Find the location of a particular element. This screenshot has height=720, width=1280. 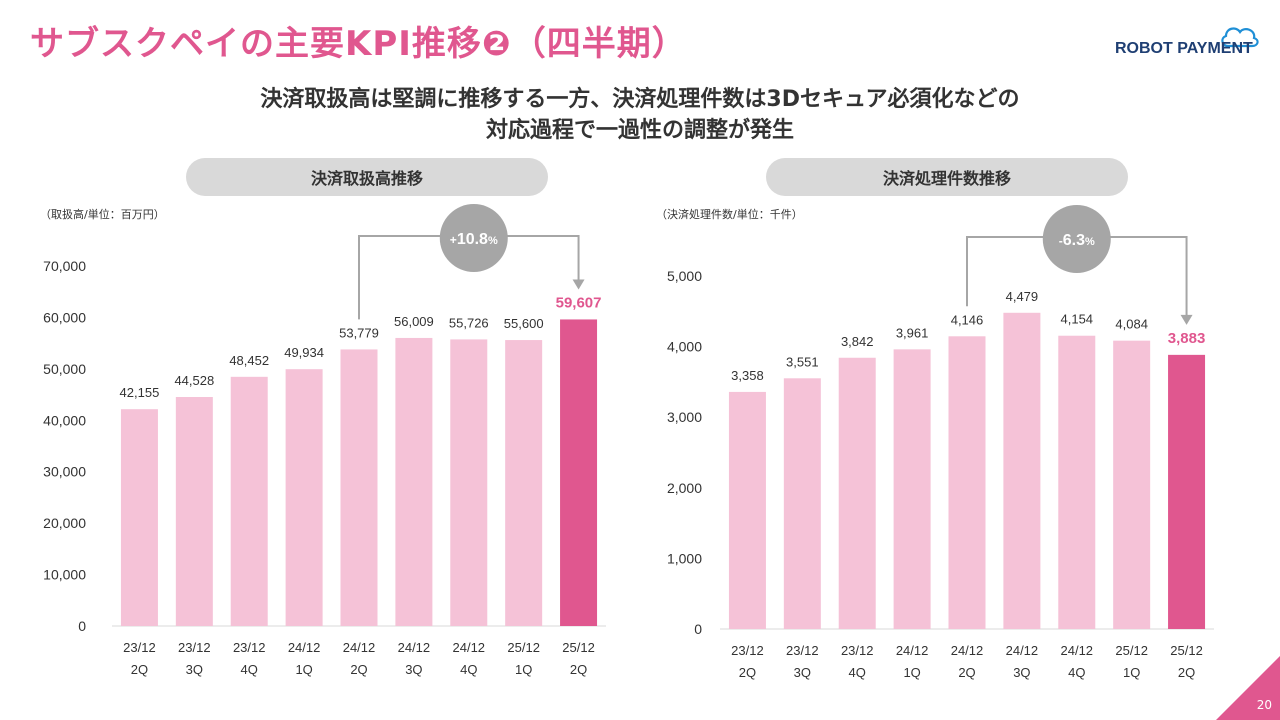

subtitle-line-1: 決済取扱高は堅調に推移する一方、決済処理件数は3Dセキュア必須化などの is located at coordinates (640, 99).